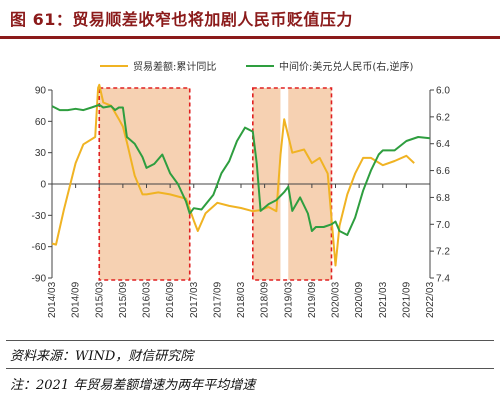 The width and height of the screenshot is (500, 400). What do you see at coordinates (123, 299) in the screenshot?
I see `x-tick-label: 2015/09` at bounding box center [123, 299].